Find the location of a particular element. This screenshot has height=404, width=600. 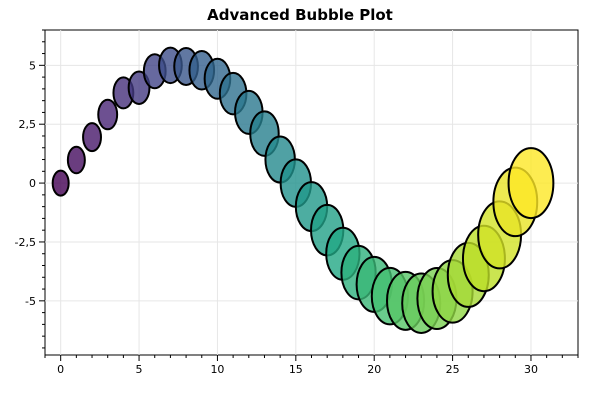

x-tick-label: 25 is located at coordinates (453, 369).